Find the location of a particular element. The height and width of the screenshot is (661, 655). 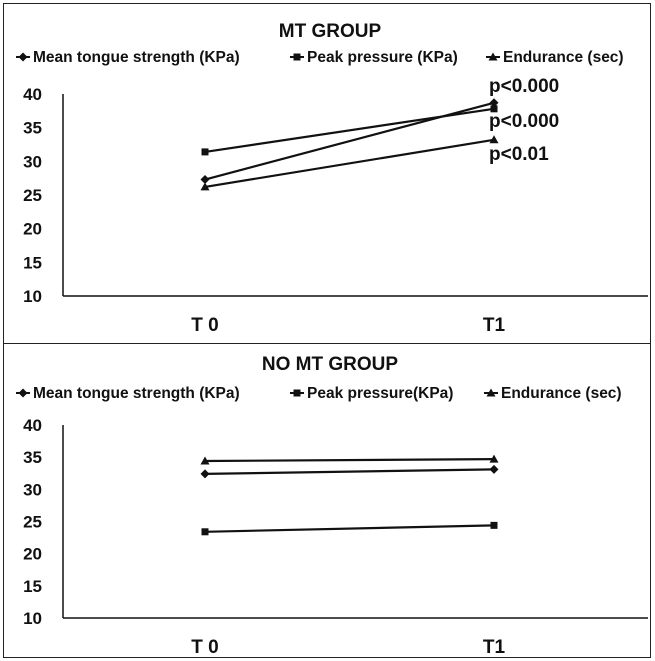

panel1-y-tick-label: 30 is located at coordinates (32, 161).